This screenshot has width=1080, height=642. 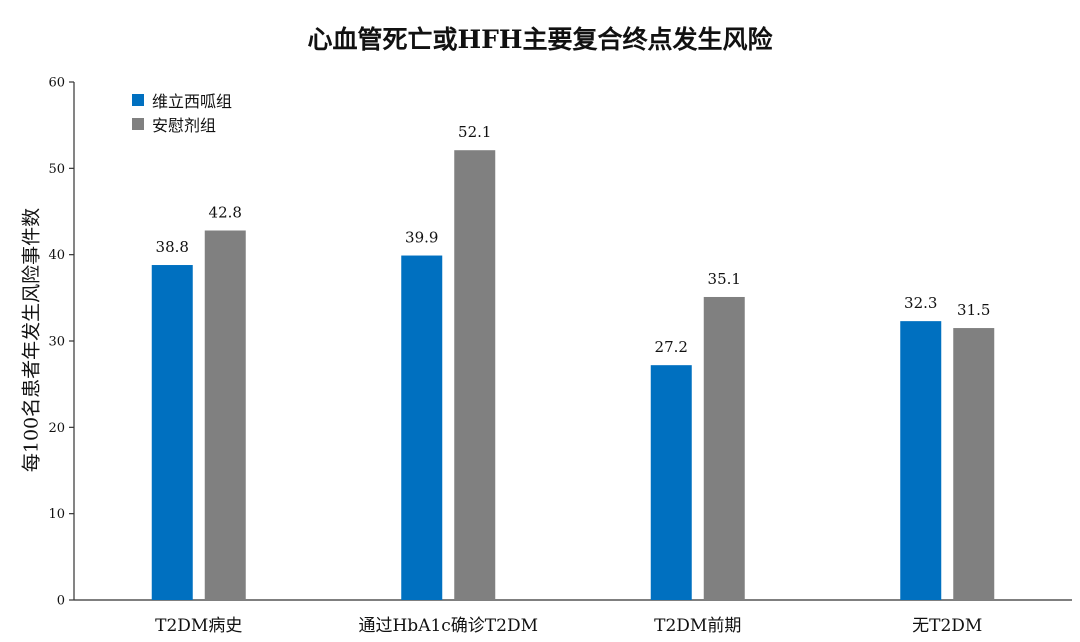 What do you see at coordinates (56, 83) in the screenshot?
I see `y-tick-label-6: 60` at bounding box center [56, 83].